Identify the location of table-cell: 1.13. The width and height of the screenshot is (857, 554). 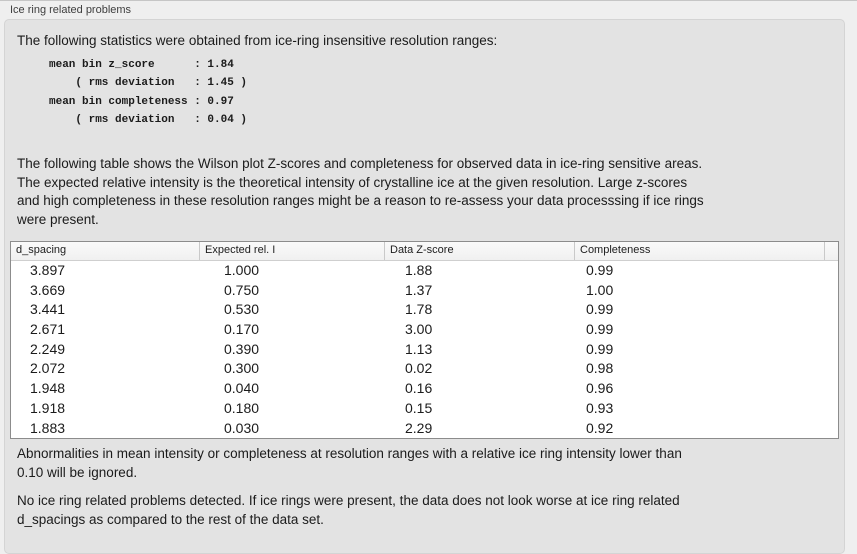
(419, 348).